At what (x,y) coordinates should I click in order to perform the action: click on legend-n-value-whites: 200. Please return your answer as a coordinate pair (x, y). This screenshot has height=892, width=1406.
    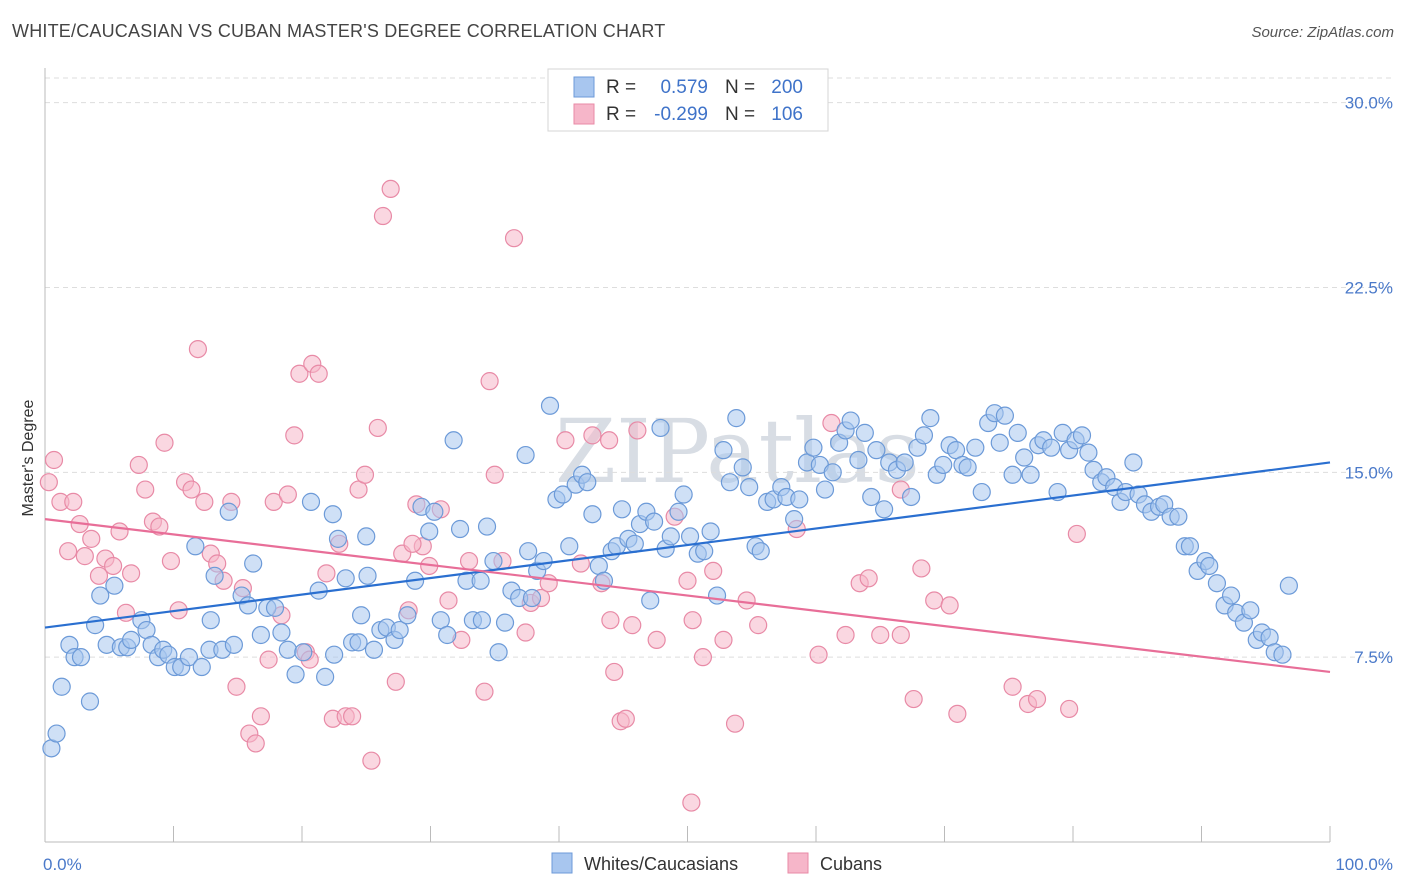
    Looking at the image, I should click on (787, 87).